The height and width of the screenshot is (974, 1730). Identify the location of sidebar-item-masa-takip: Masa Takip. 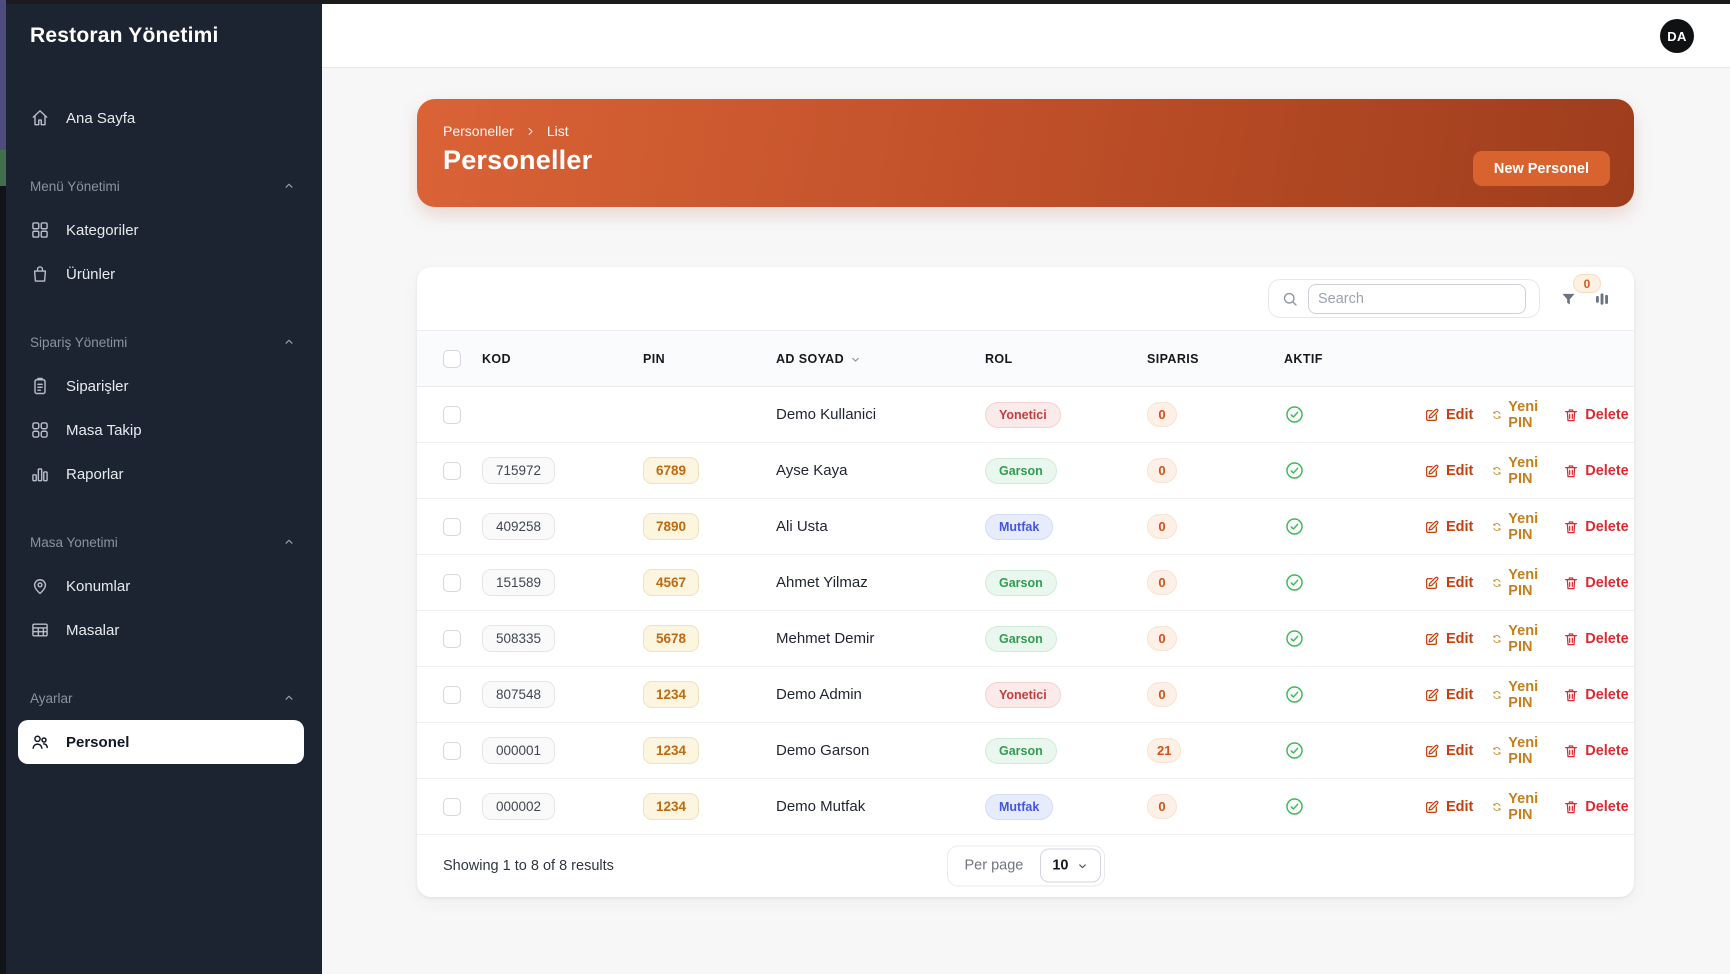
(161, 430).